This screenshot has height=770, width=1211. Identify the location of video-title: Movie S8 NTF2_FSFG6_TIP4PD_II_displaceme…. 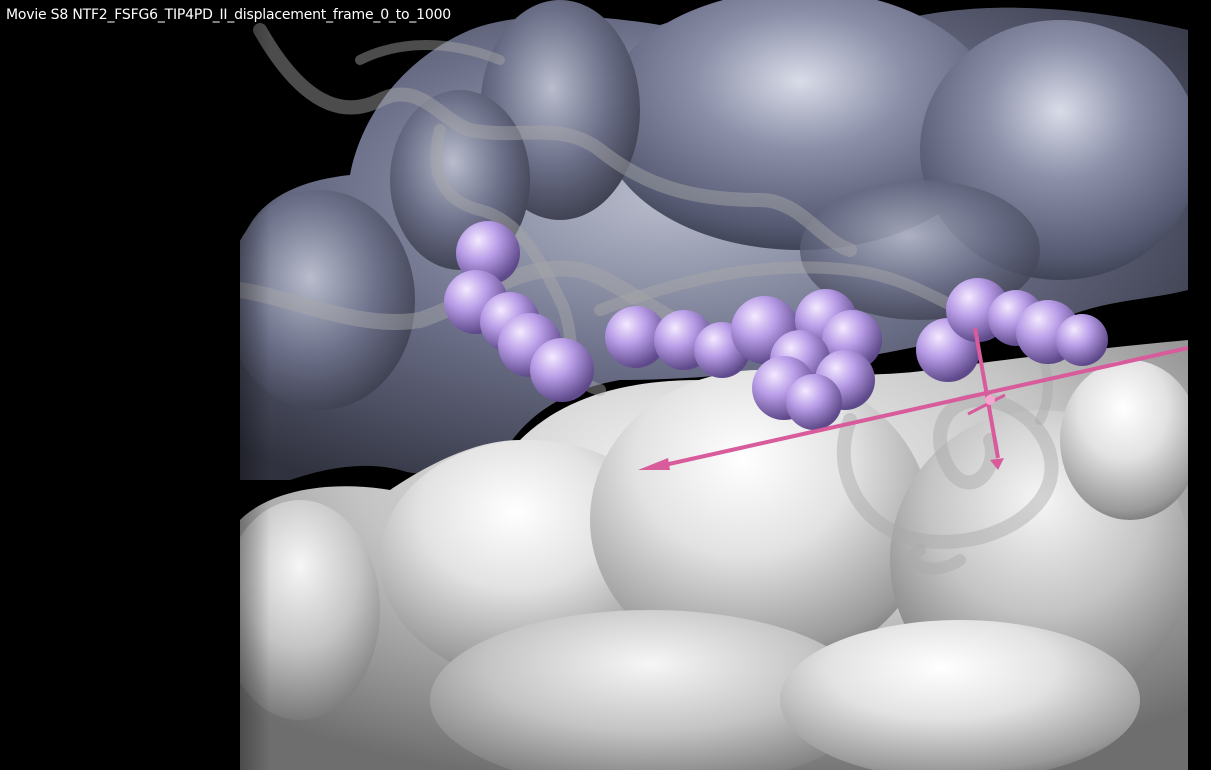
(228, 15).